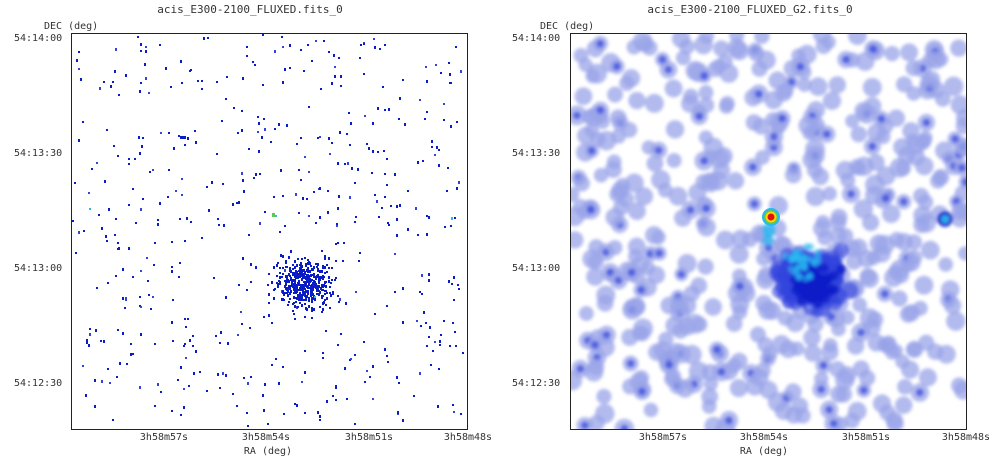 The image size is (1000, 466). Describe the element at coordinates (536, 38) in the screenshot. I see `dec-tick-label: 54:14:00` at that location.